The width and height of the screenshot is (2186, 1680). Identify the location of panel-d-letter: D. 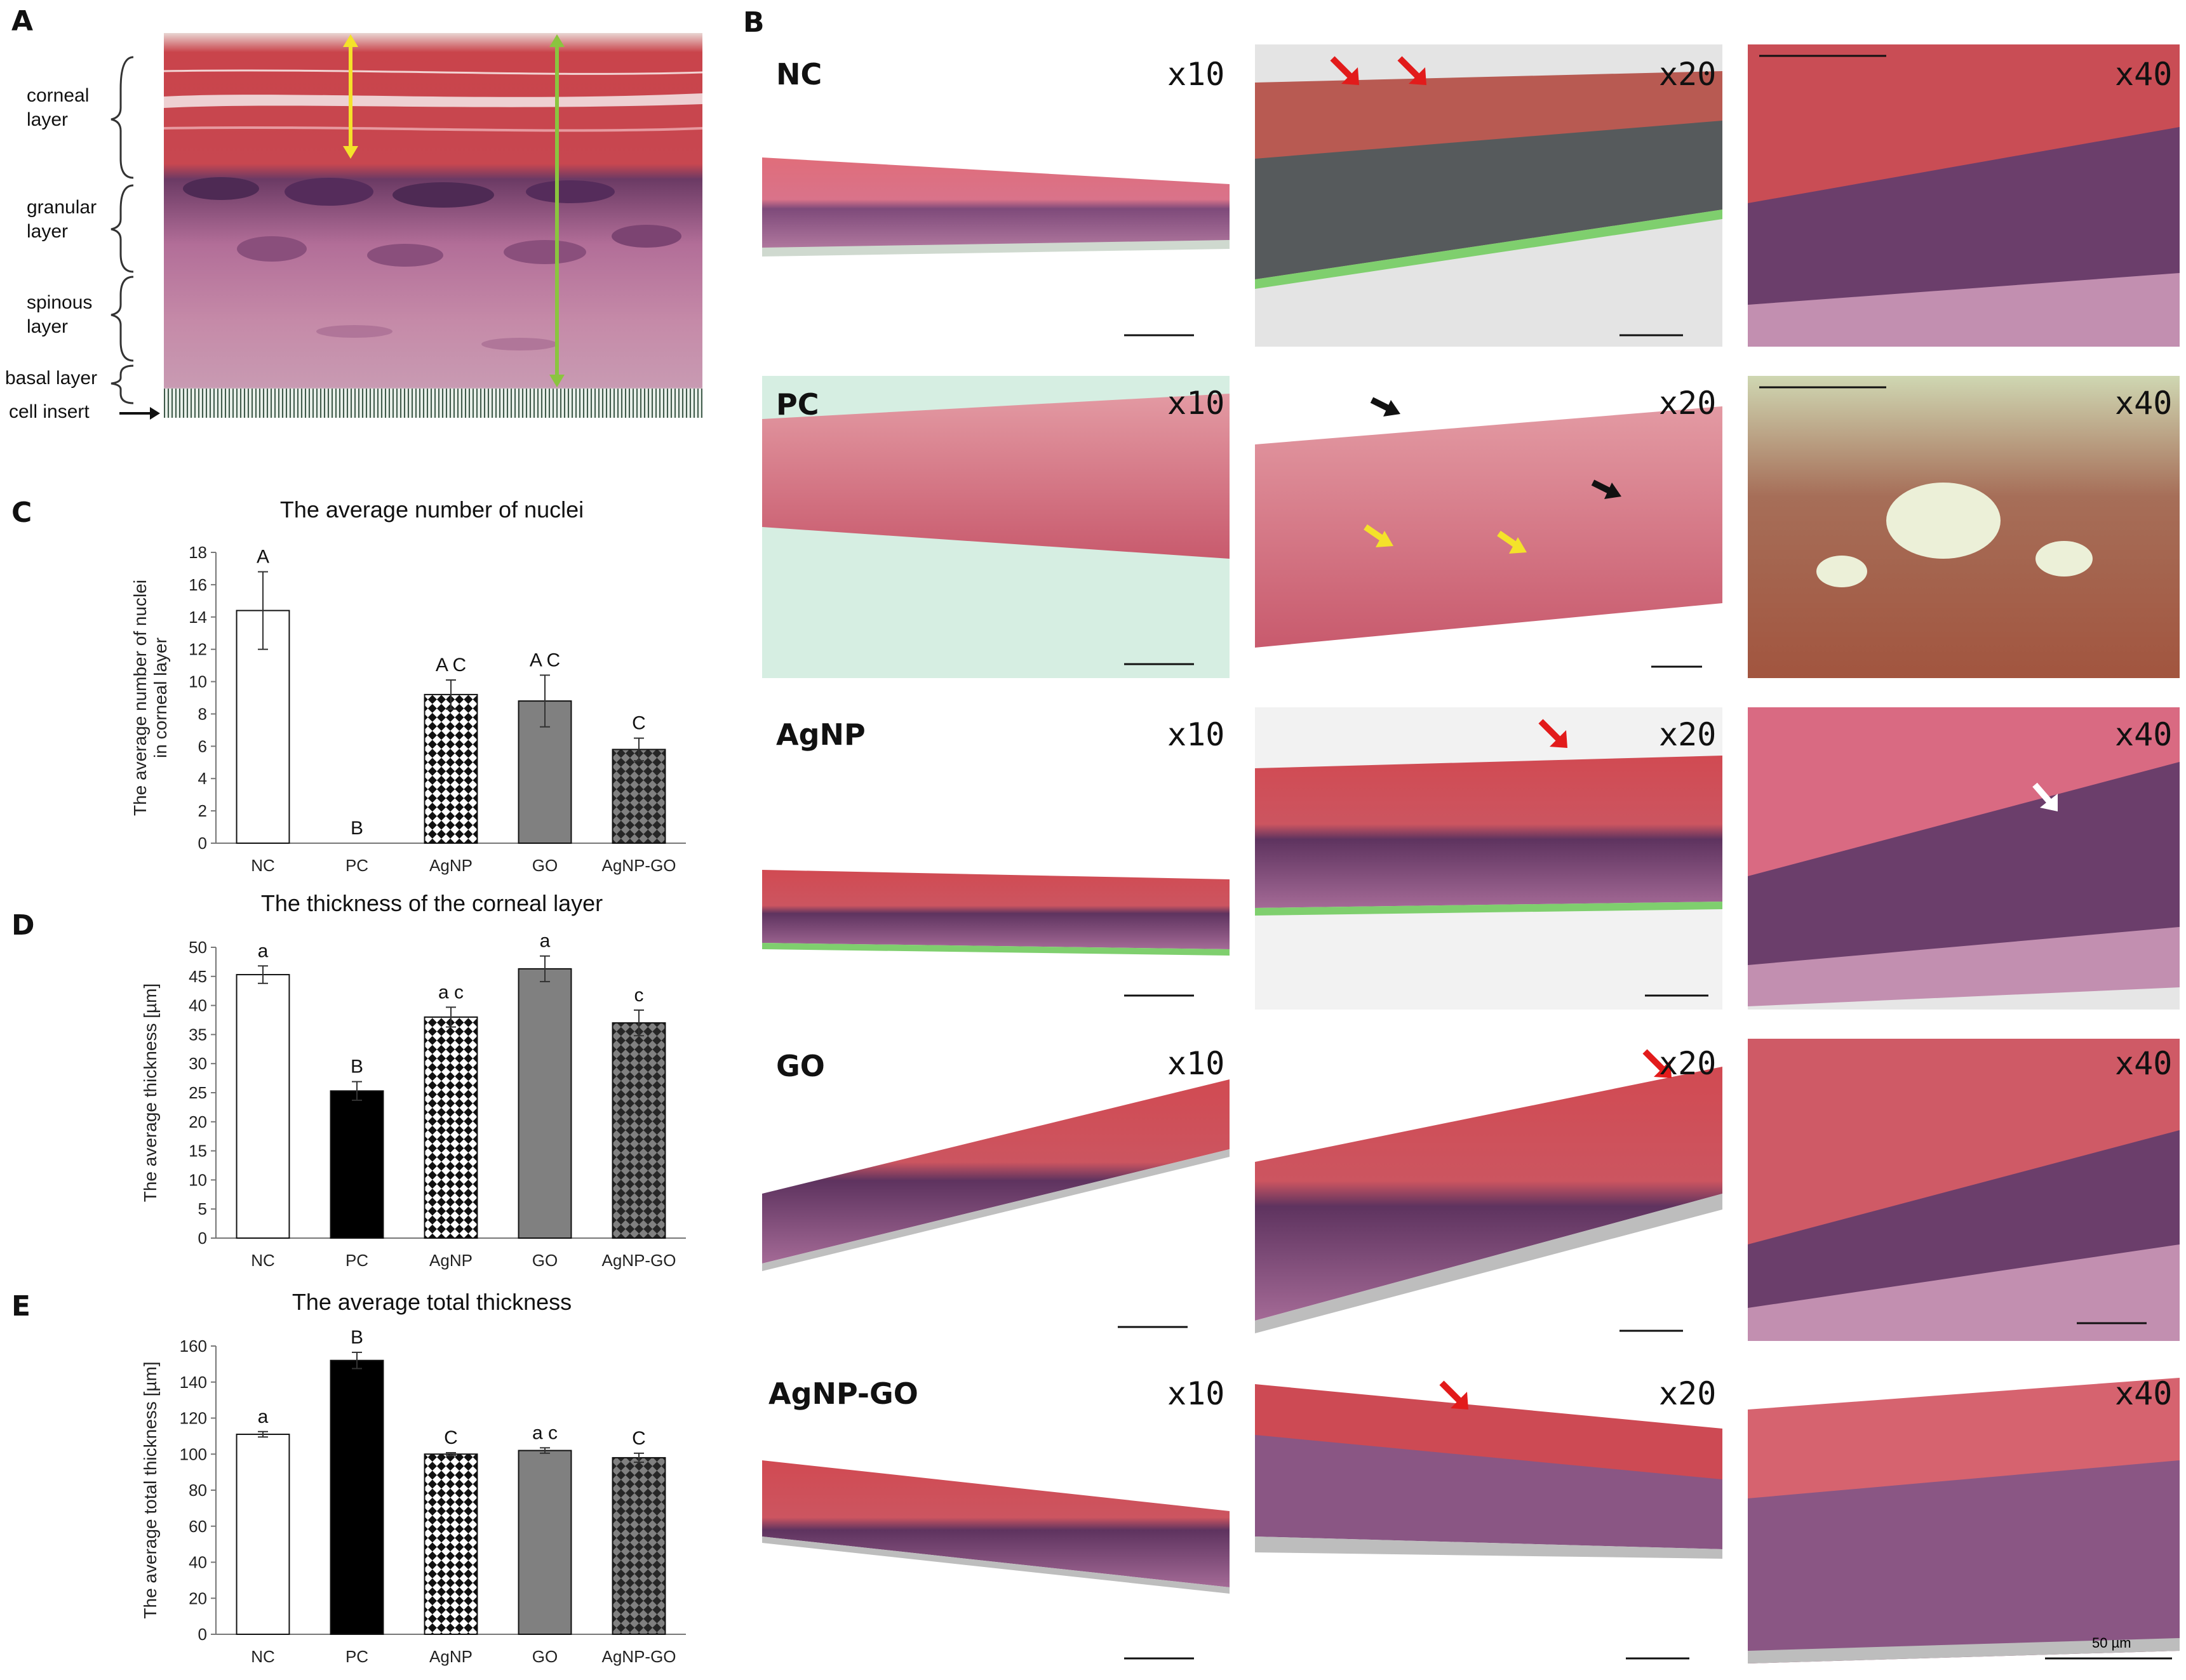
(23, 925).